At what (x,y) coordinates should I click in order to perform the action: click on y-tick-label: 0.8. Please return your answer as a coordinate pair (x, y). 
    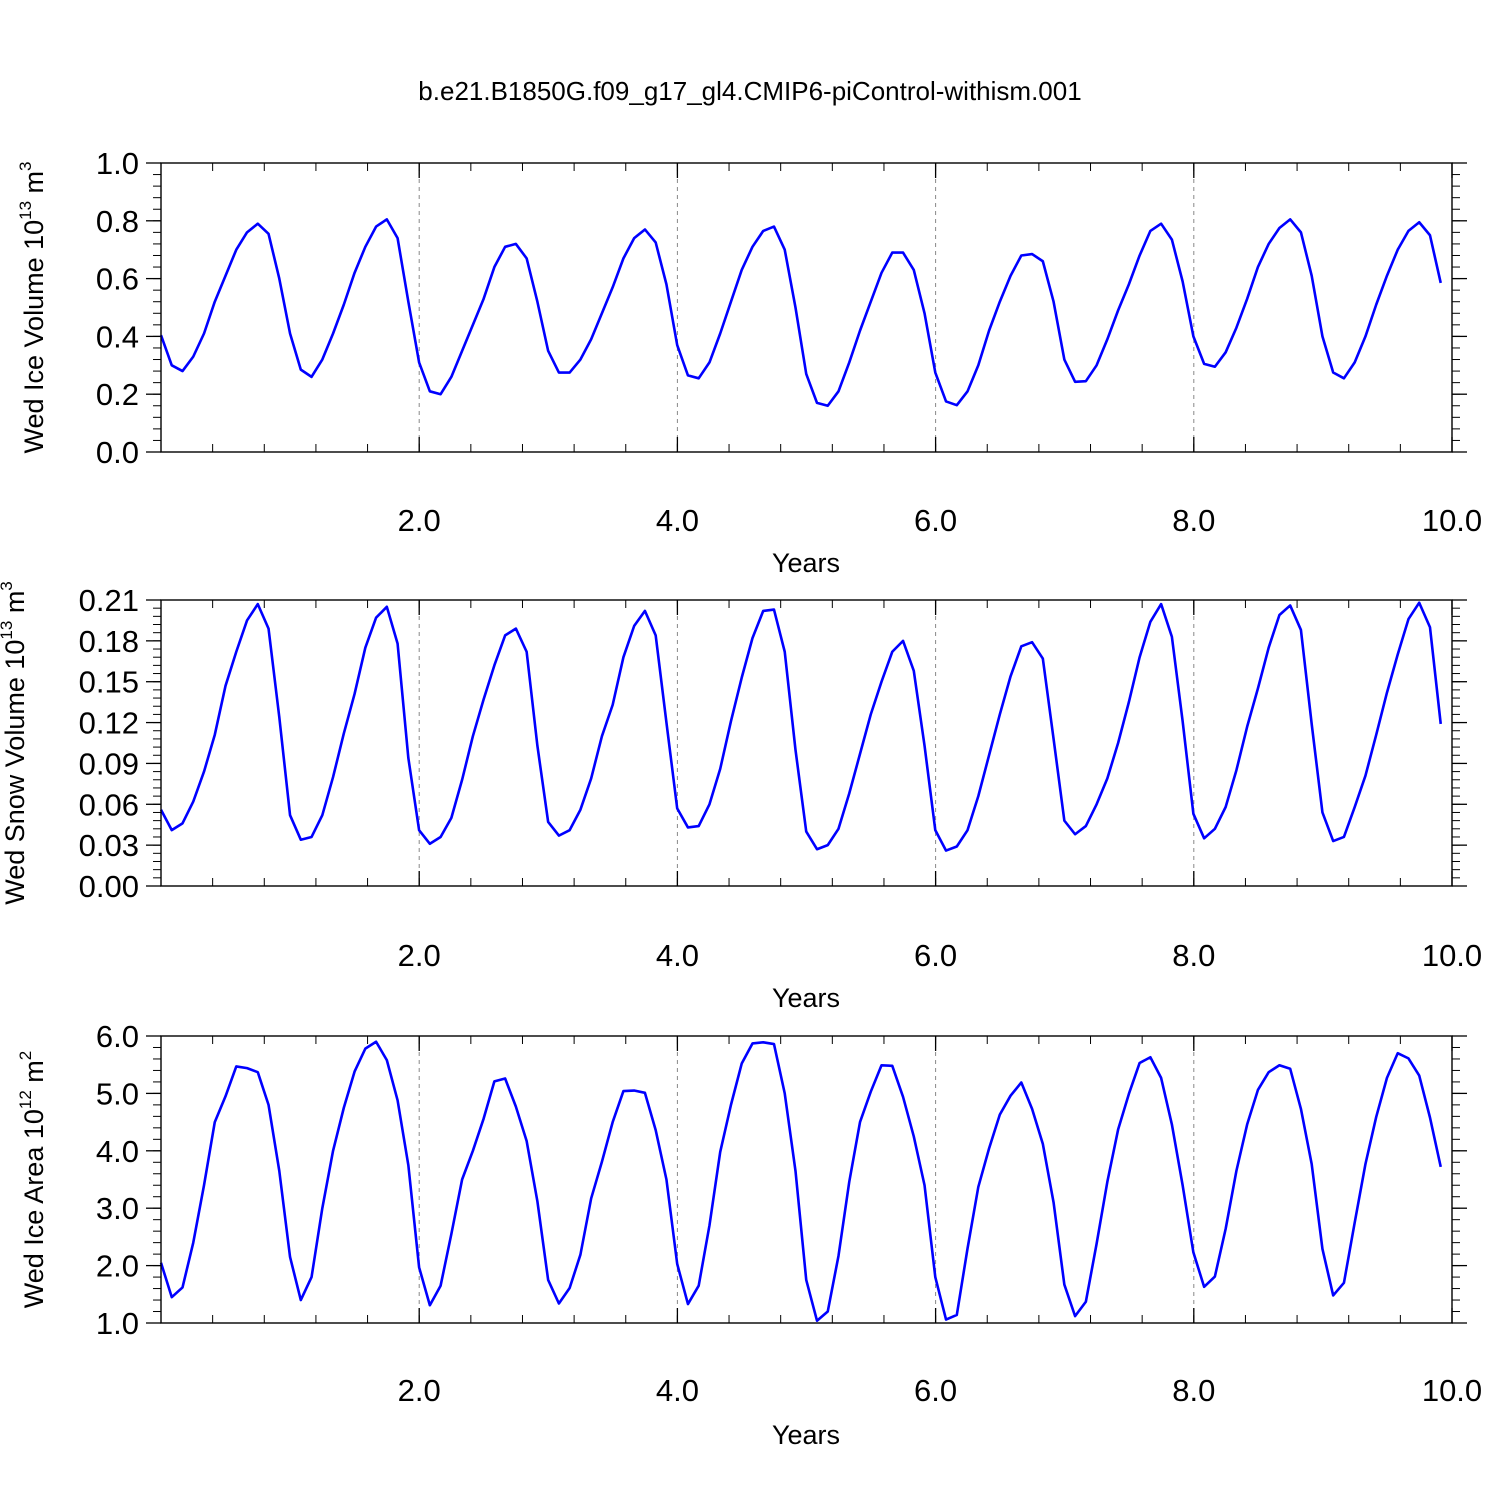
    Looking at the image, I should click on (117, 221).